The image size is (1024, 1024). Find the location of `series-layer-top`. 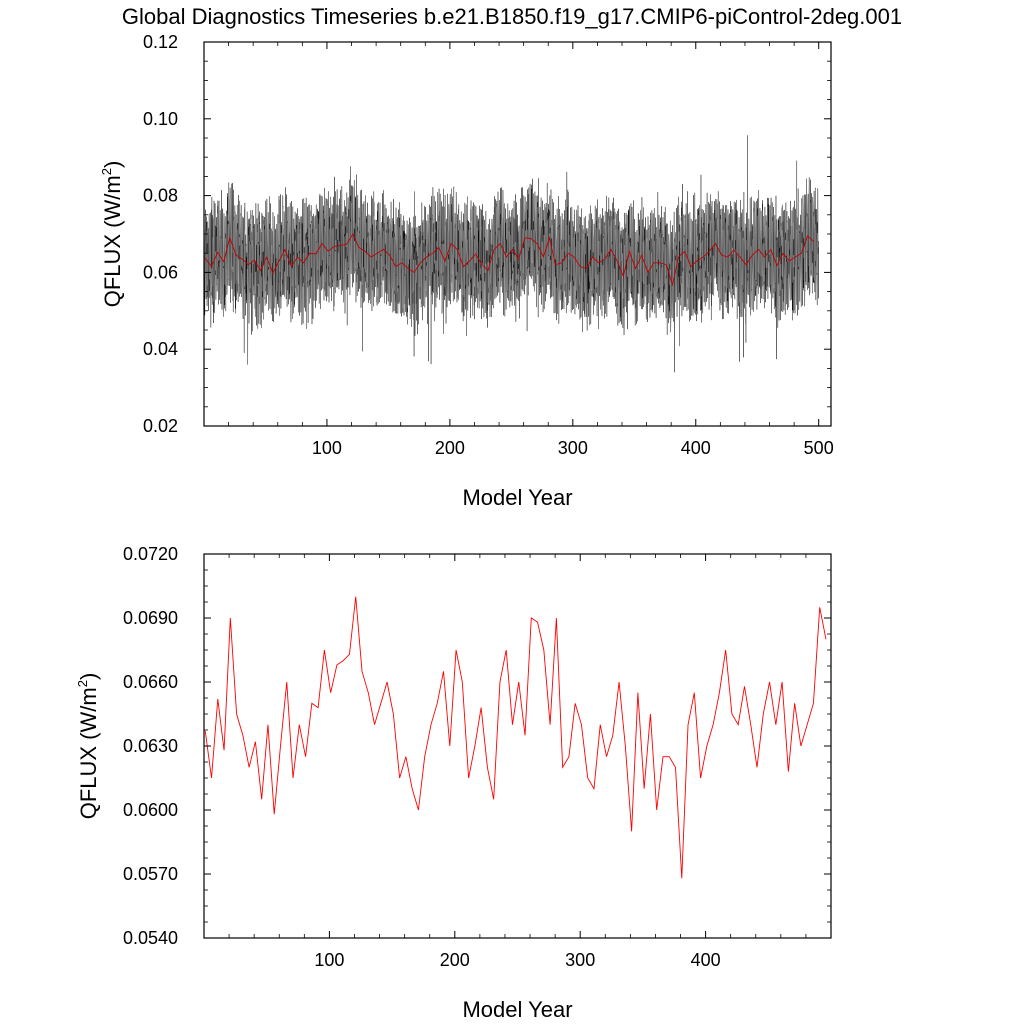

series-layer-top is located at coordinates (511, 254).